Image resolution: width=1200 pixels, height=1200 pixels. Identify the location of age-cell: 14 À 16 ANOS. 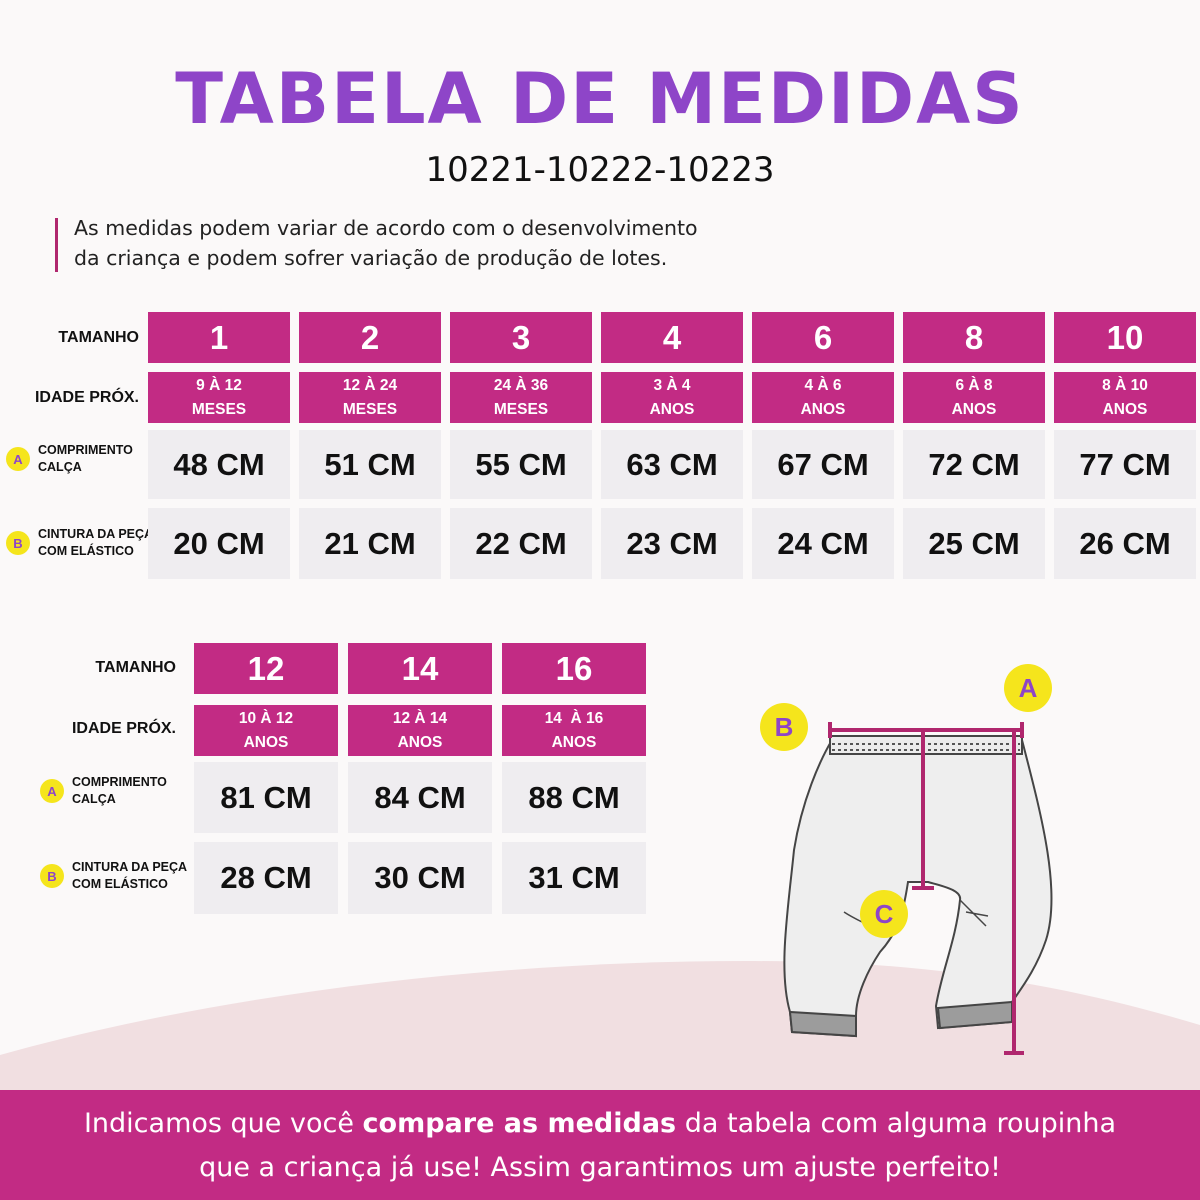
(574, 730).